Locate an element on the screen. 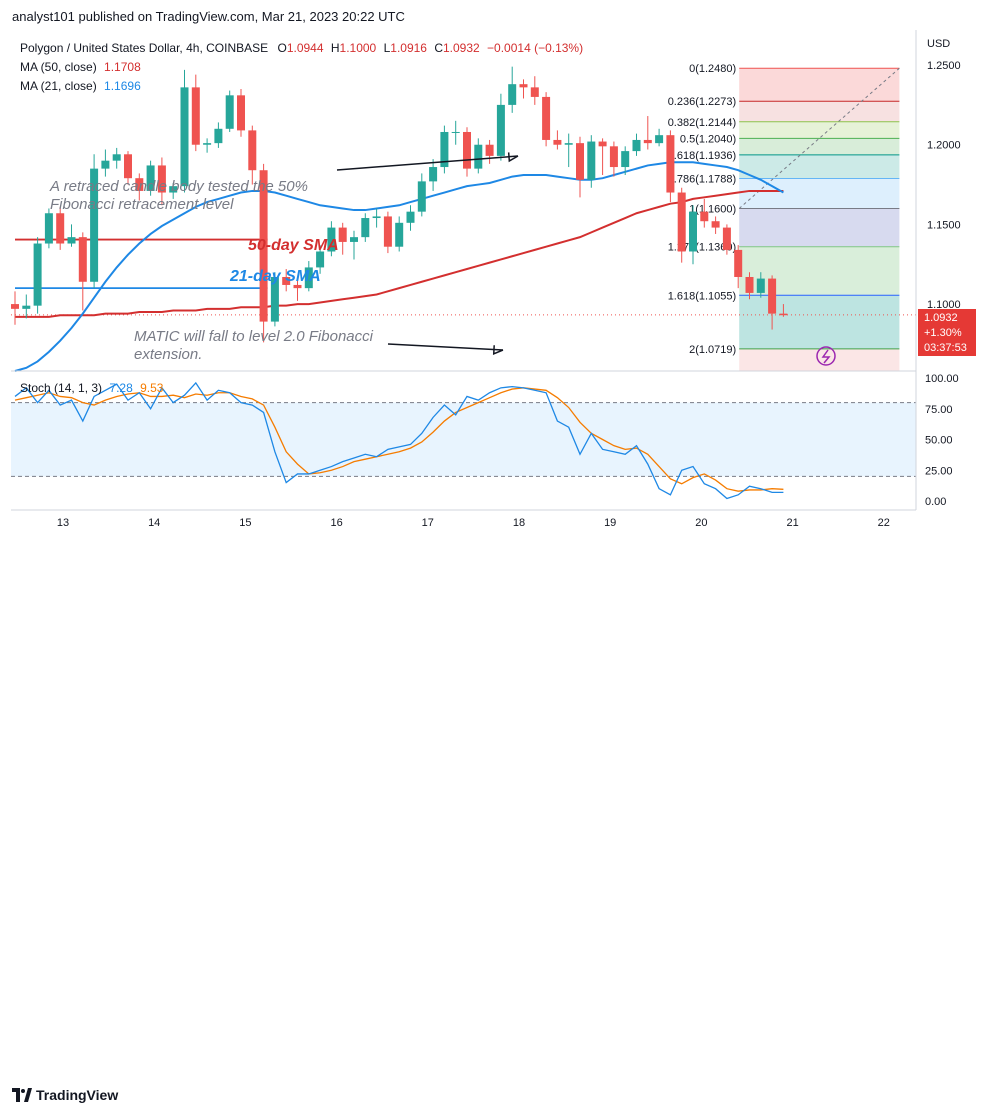 This screenshot has width=995, height=1103. fib-level-label: 0.618(1.1936) is located at coordinates (702, 156).